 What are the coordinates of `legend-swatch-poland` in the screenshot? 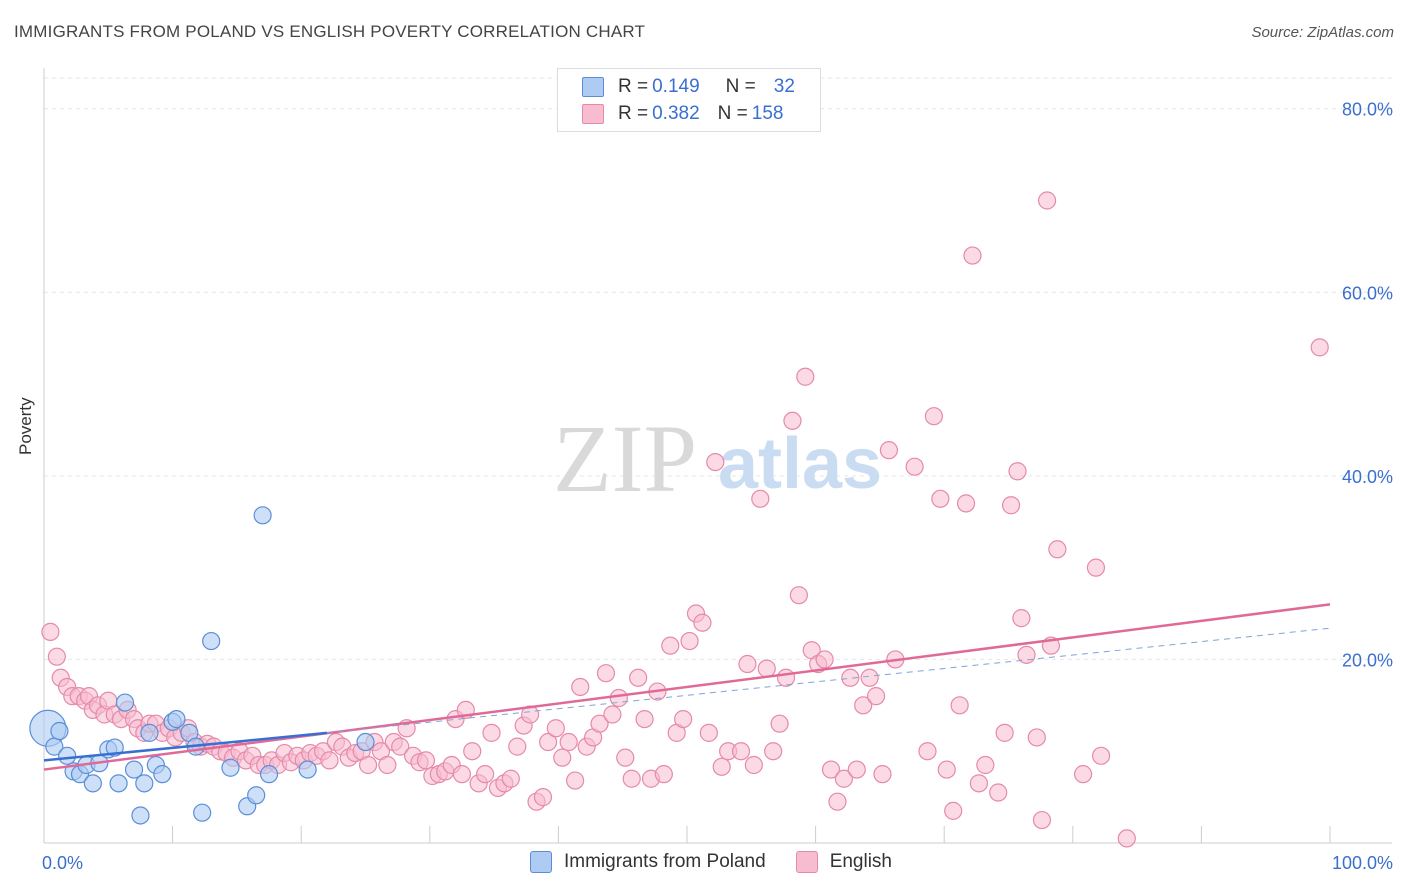 It's located at (593, 87).